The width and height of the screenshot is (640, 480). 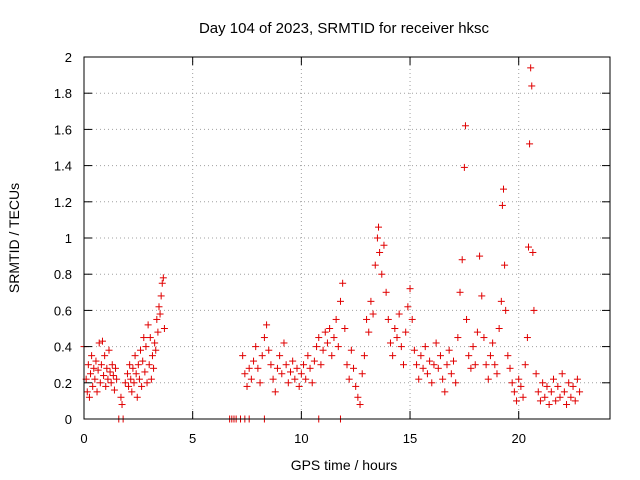 I want to click on x-tick-label: 20, so click(x=518, y=438).